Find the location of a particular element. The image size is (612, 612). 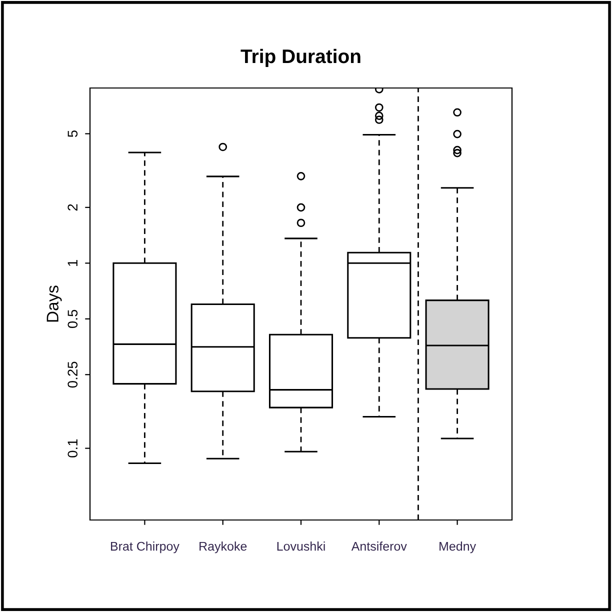

x-tick-label: Lovushki is located at coordinates (301, 546).